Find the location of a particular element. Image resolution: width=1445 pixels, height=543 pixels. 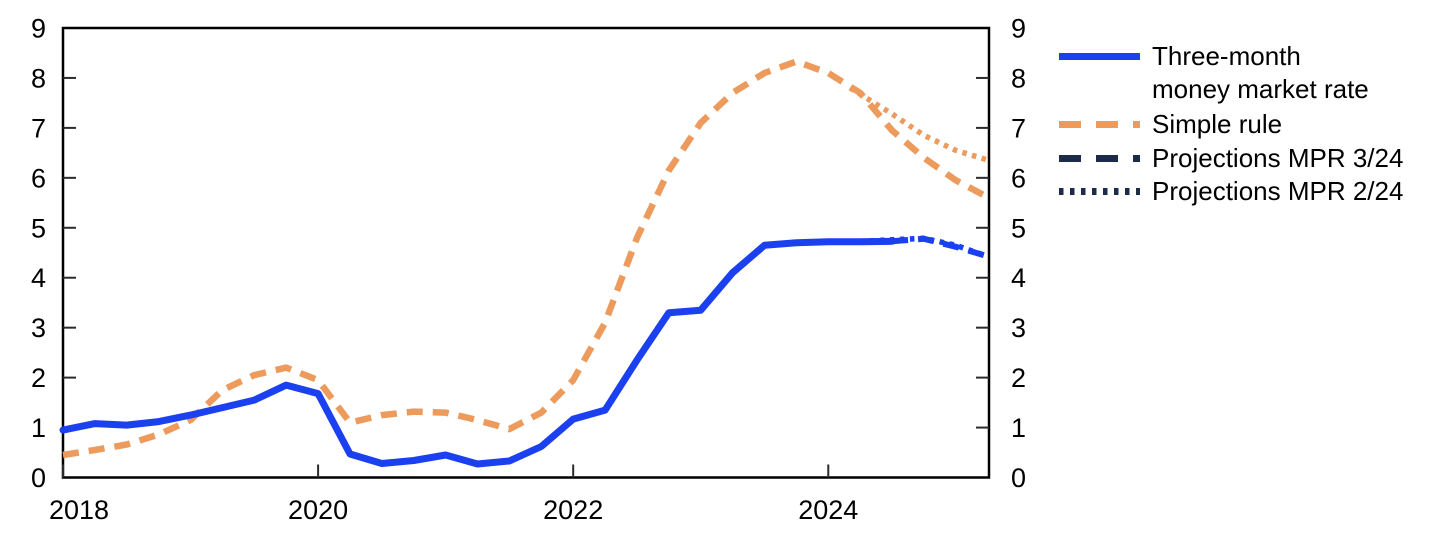

legend-label: Projections MPR 3/24 is located at coordinates (1277, 158).